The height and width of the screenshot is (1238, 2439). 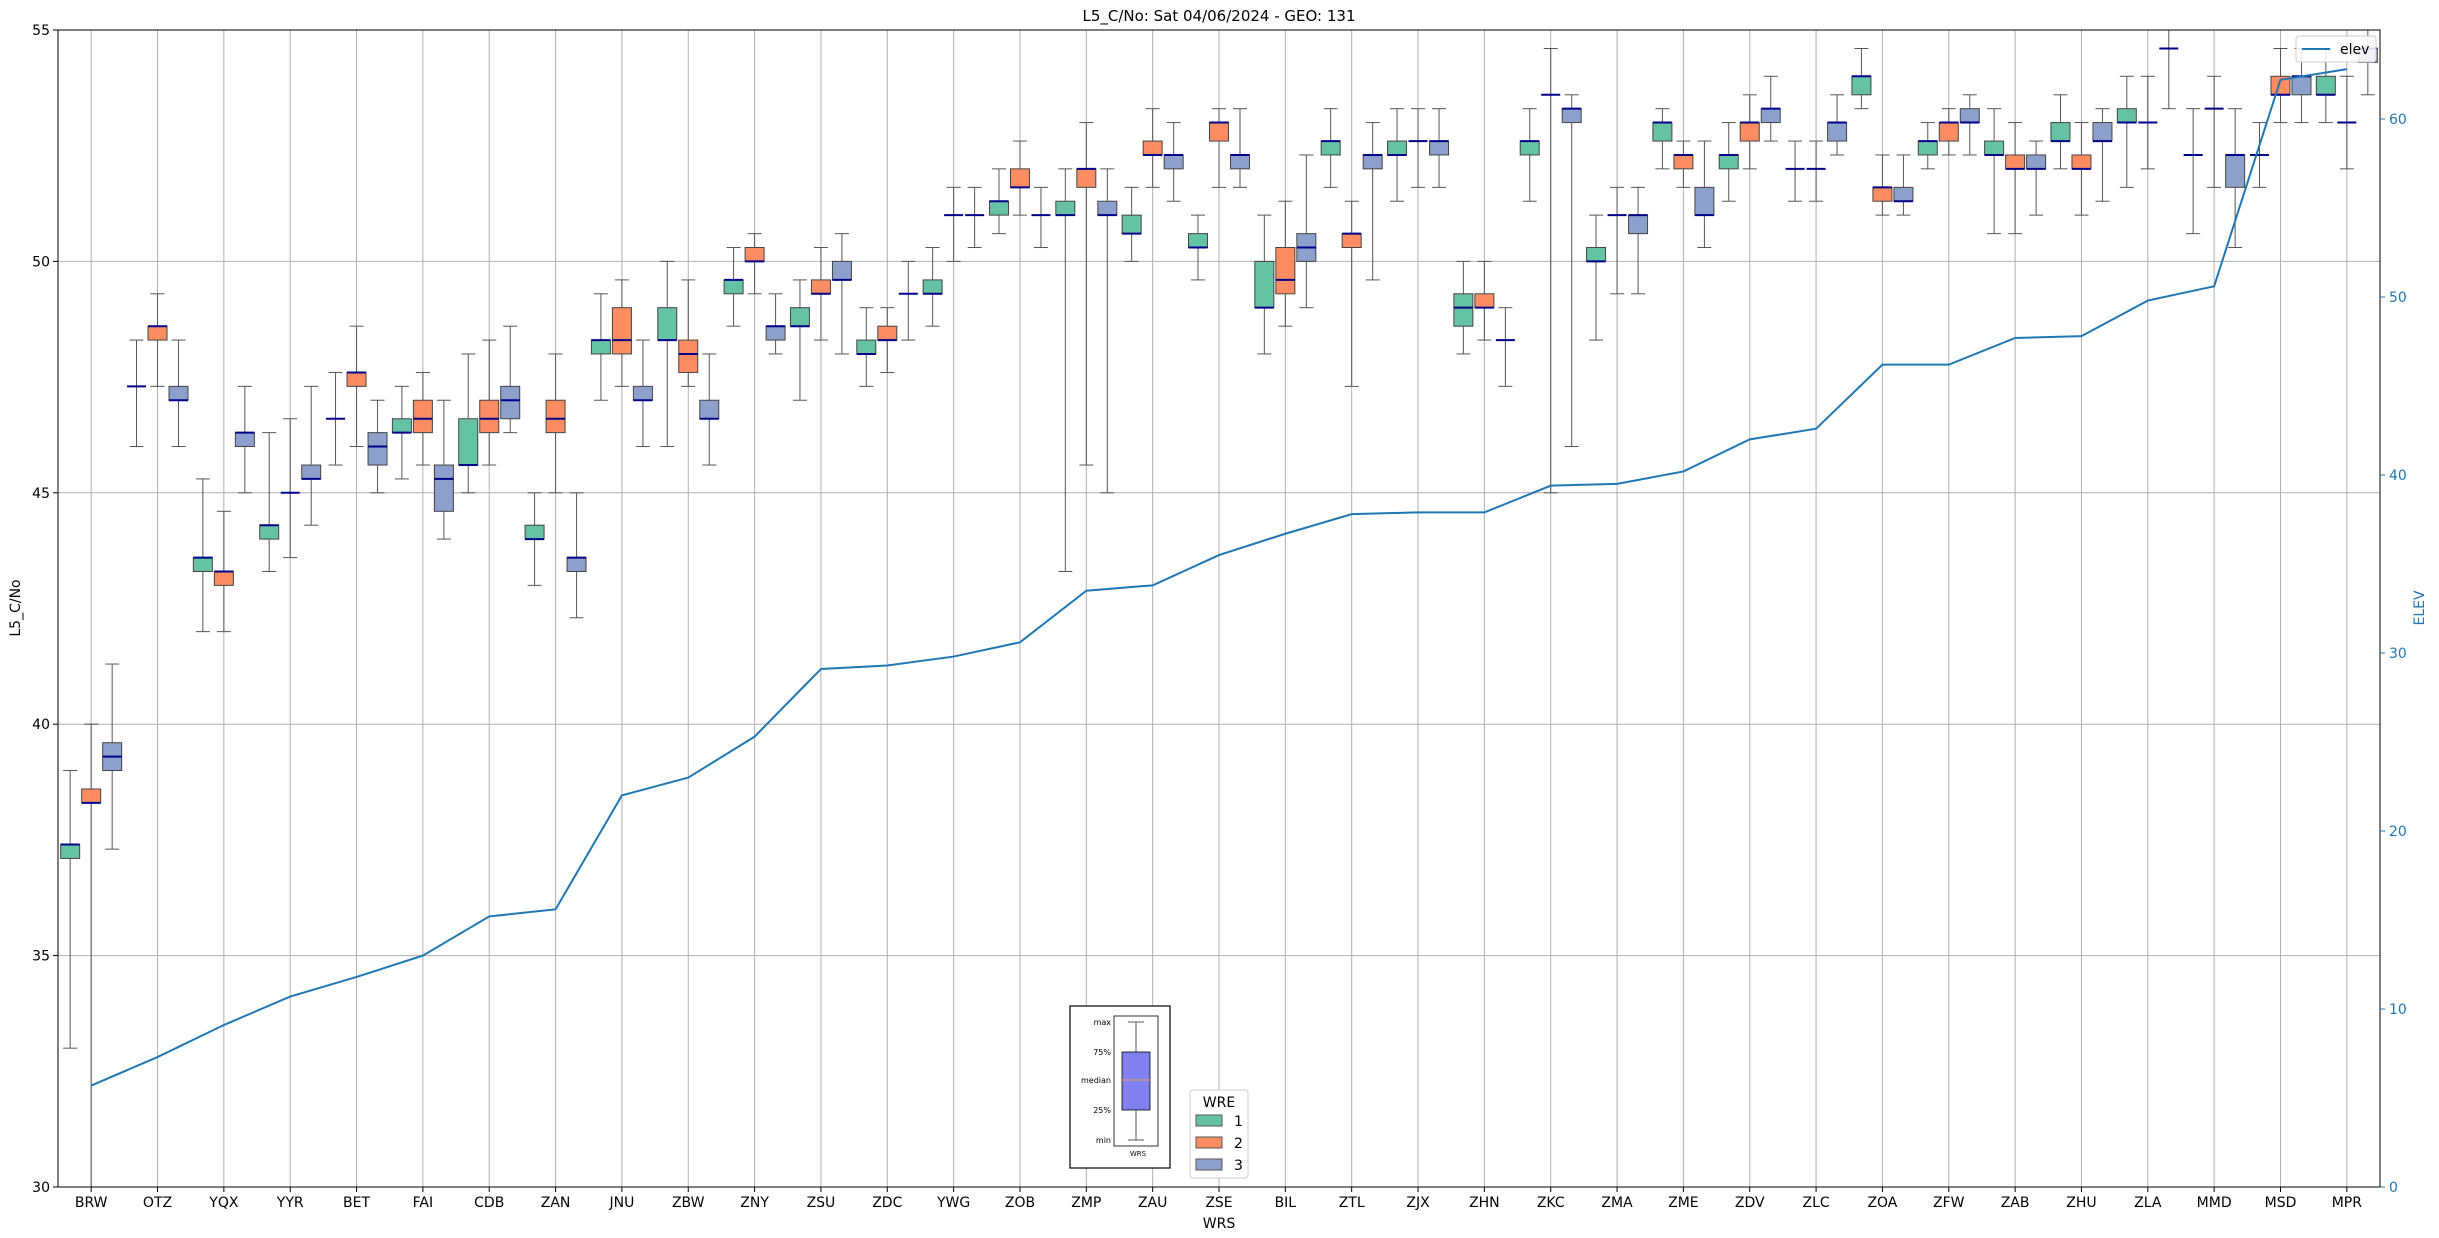 What do you see at coordinates (954, 224) in the screenshot?
I see `box-YWG-wre2` at bounding box center [954, 224].